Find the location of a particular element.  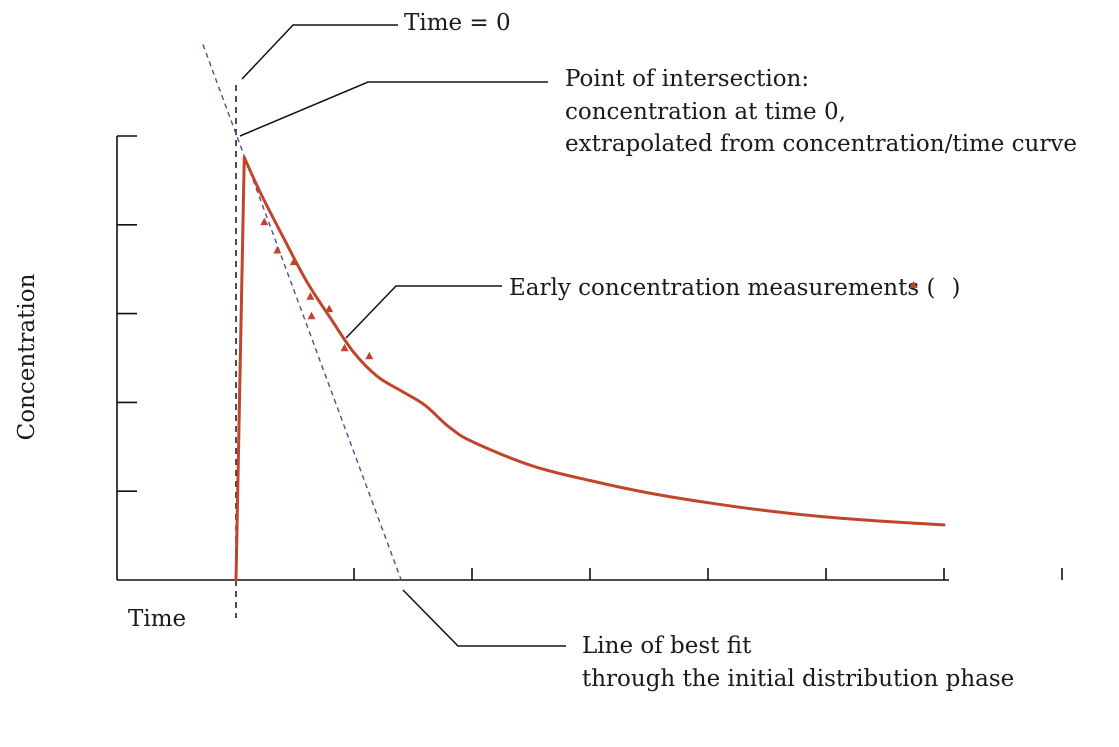

intersection-leader is located at coordinates (393, 109).